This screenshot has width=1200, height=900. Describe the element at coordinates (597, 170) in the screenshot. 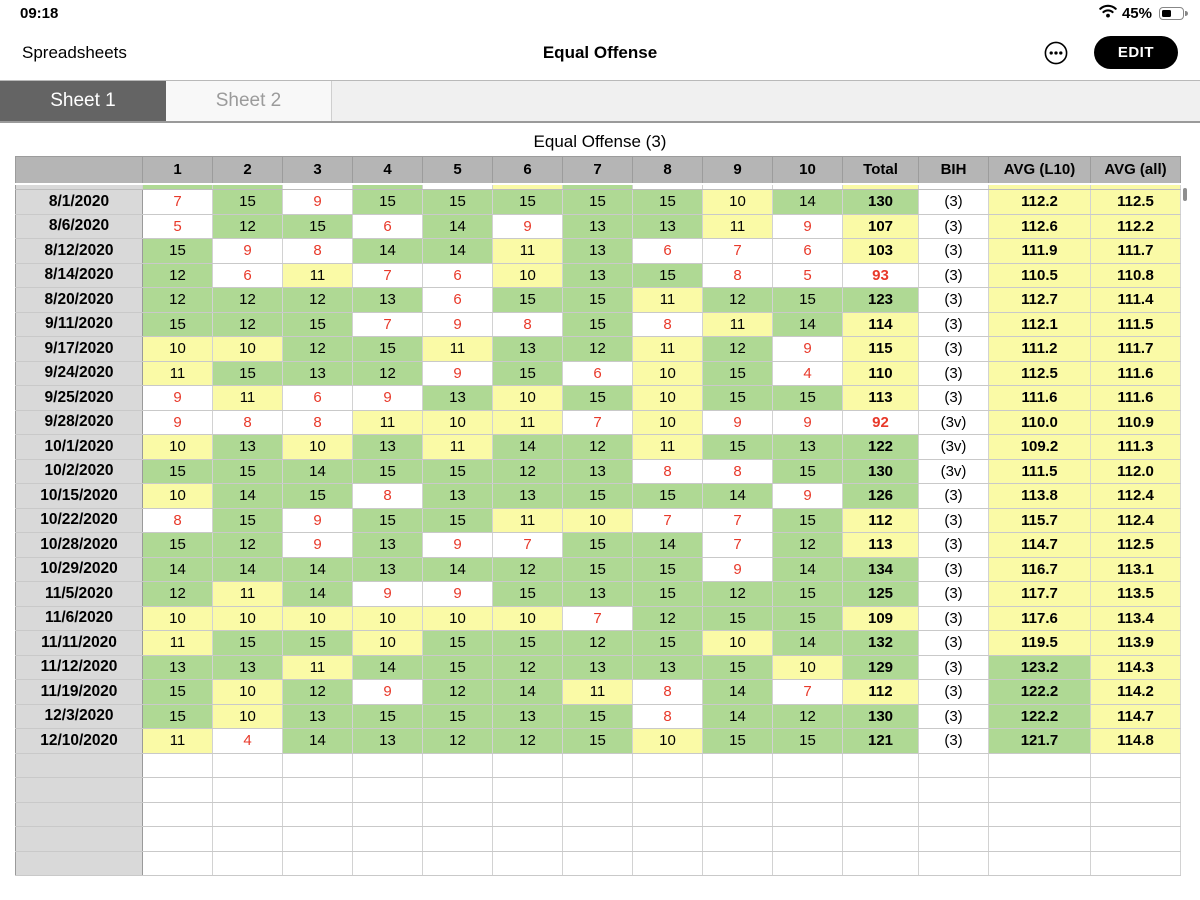

I see `column-header-7: 7` at that location.